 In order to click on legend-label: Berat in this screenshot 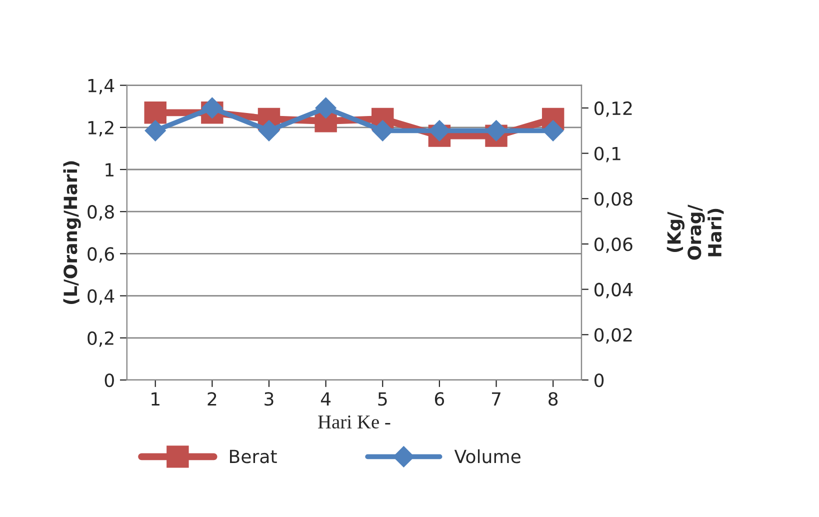, I will do `click(253, 457)`.